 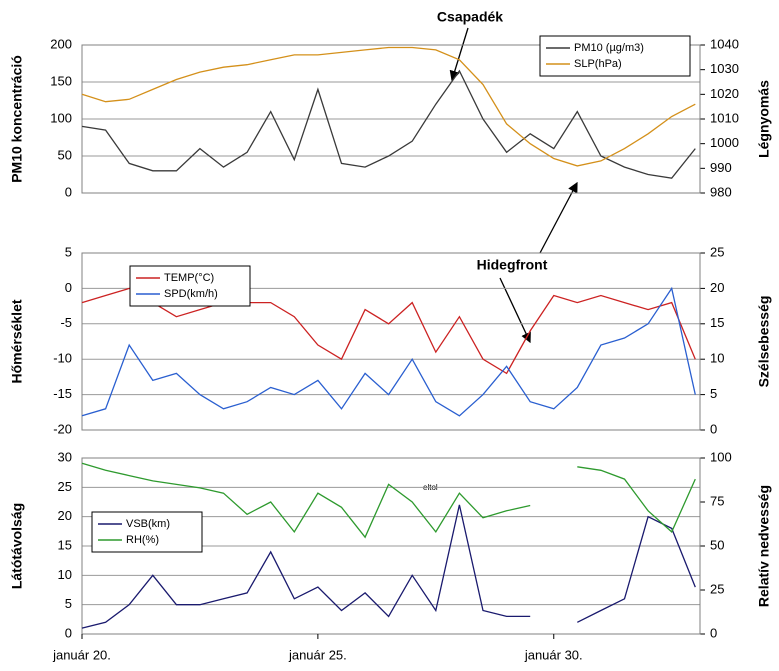 I want to click on x-tick-label: január 25., so click(x=317, y=654).